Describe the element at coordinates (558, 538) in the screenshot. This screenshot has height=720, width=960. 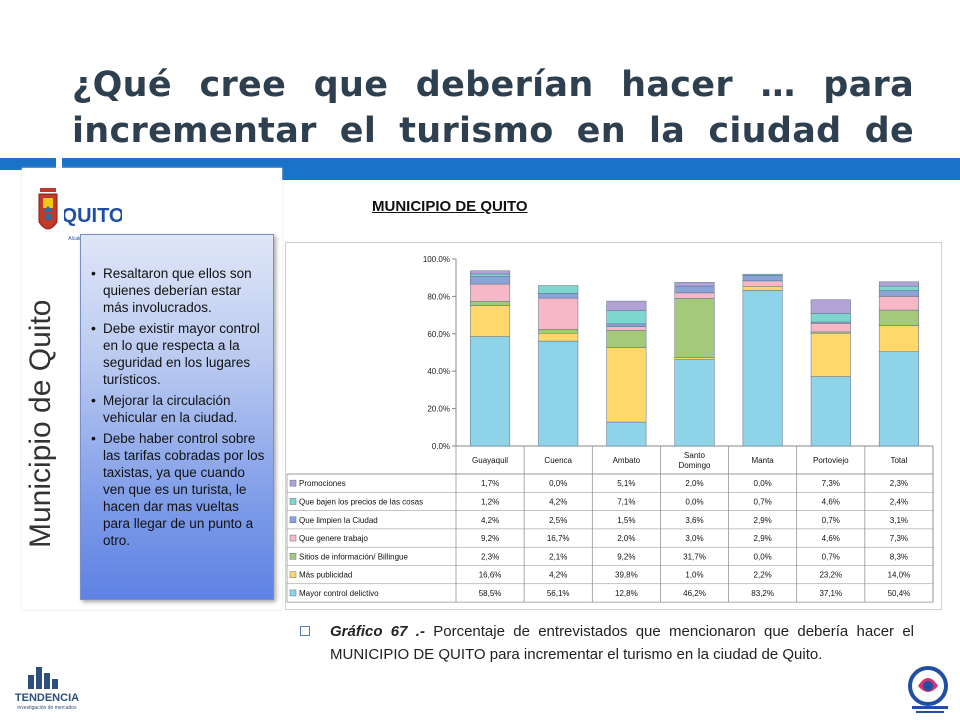
I see `data-label: 16,7%` at that location.